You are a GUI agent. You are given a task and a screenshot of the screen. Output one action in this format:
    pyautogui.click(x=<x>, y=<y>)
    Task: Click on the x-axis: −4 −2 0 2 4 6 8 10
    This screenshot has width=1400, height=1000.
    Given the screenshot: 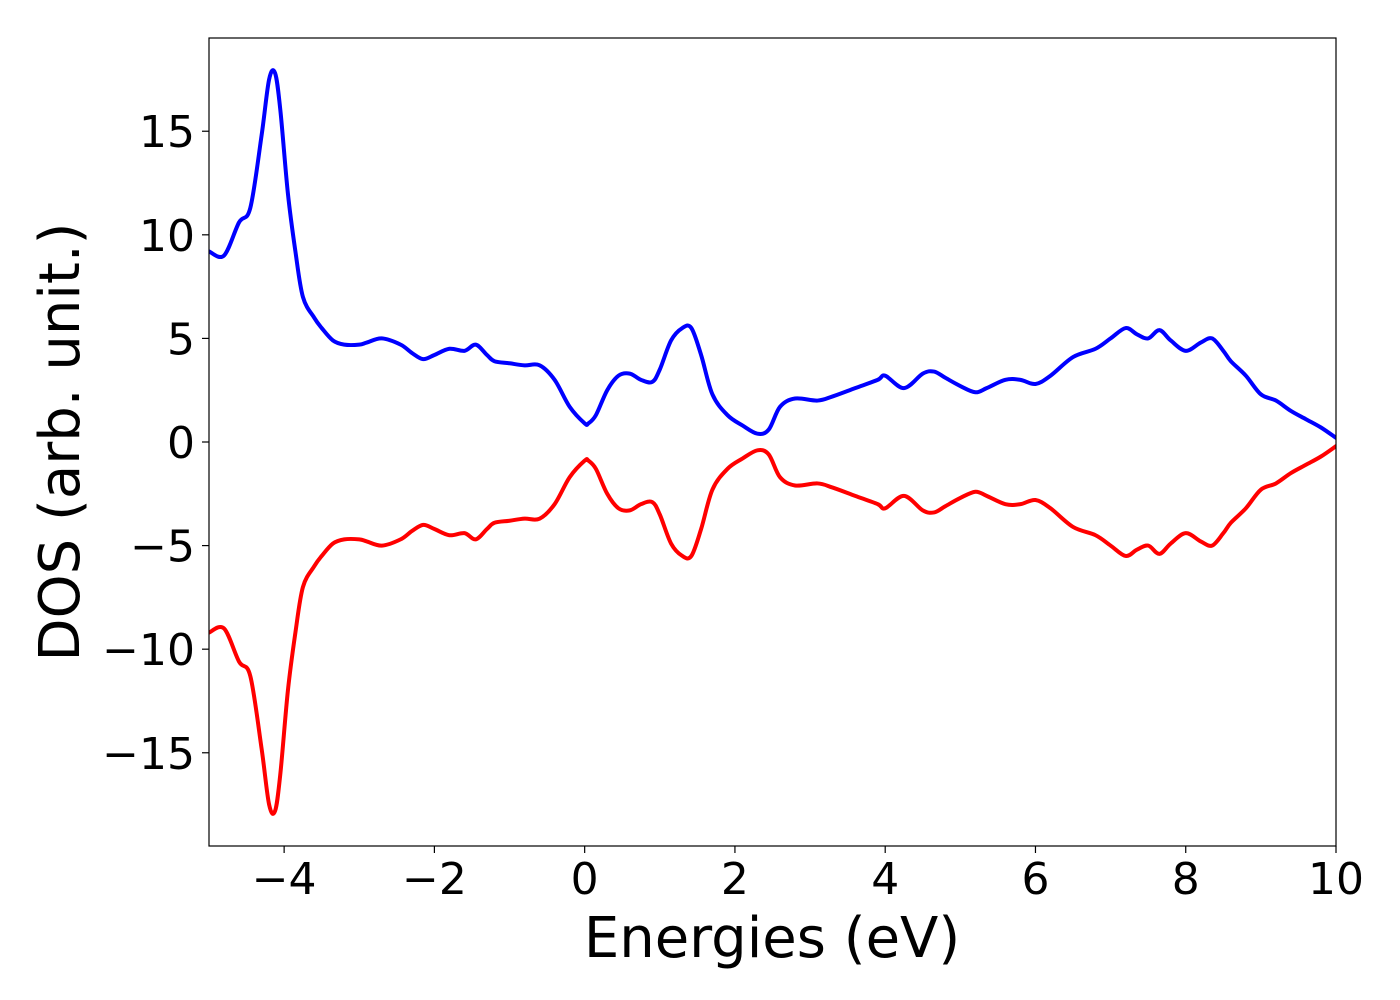 What is the action you would take?
    pyautogui.click(x=808, y=875)
    